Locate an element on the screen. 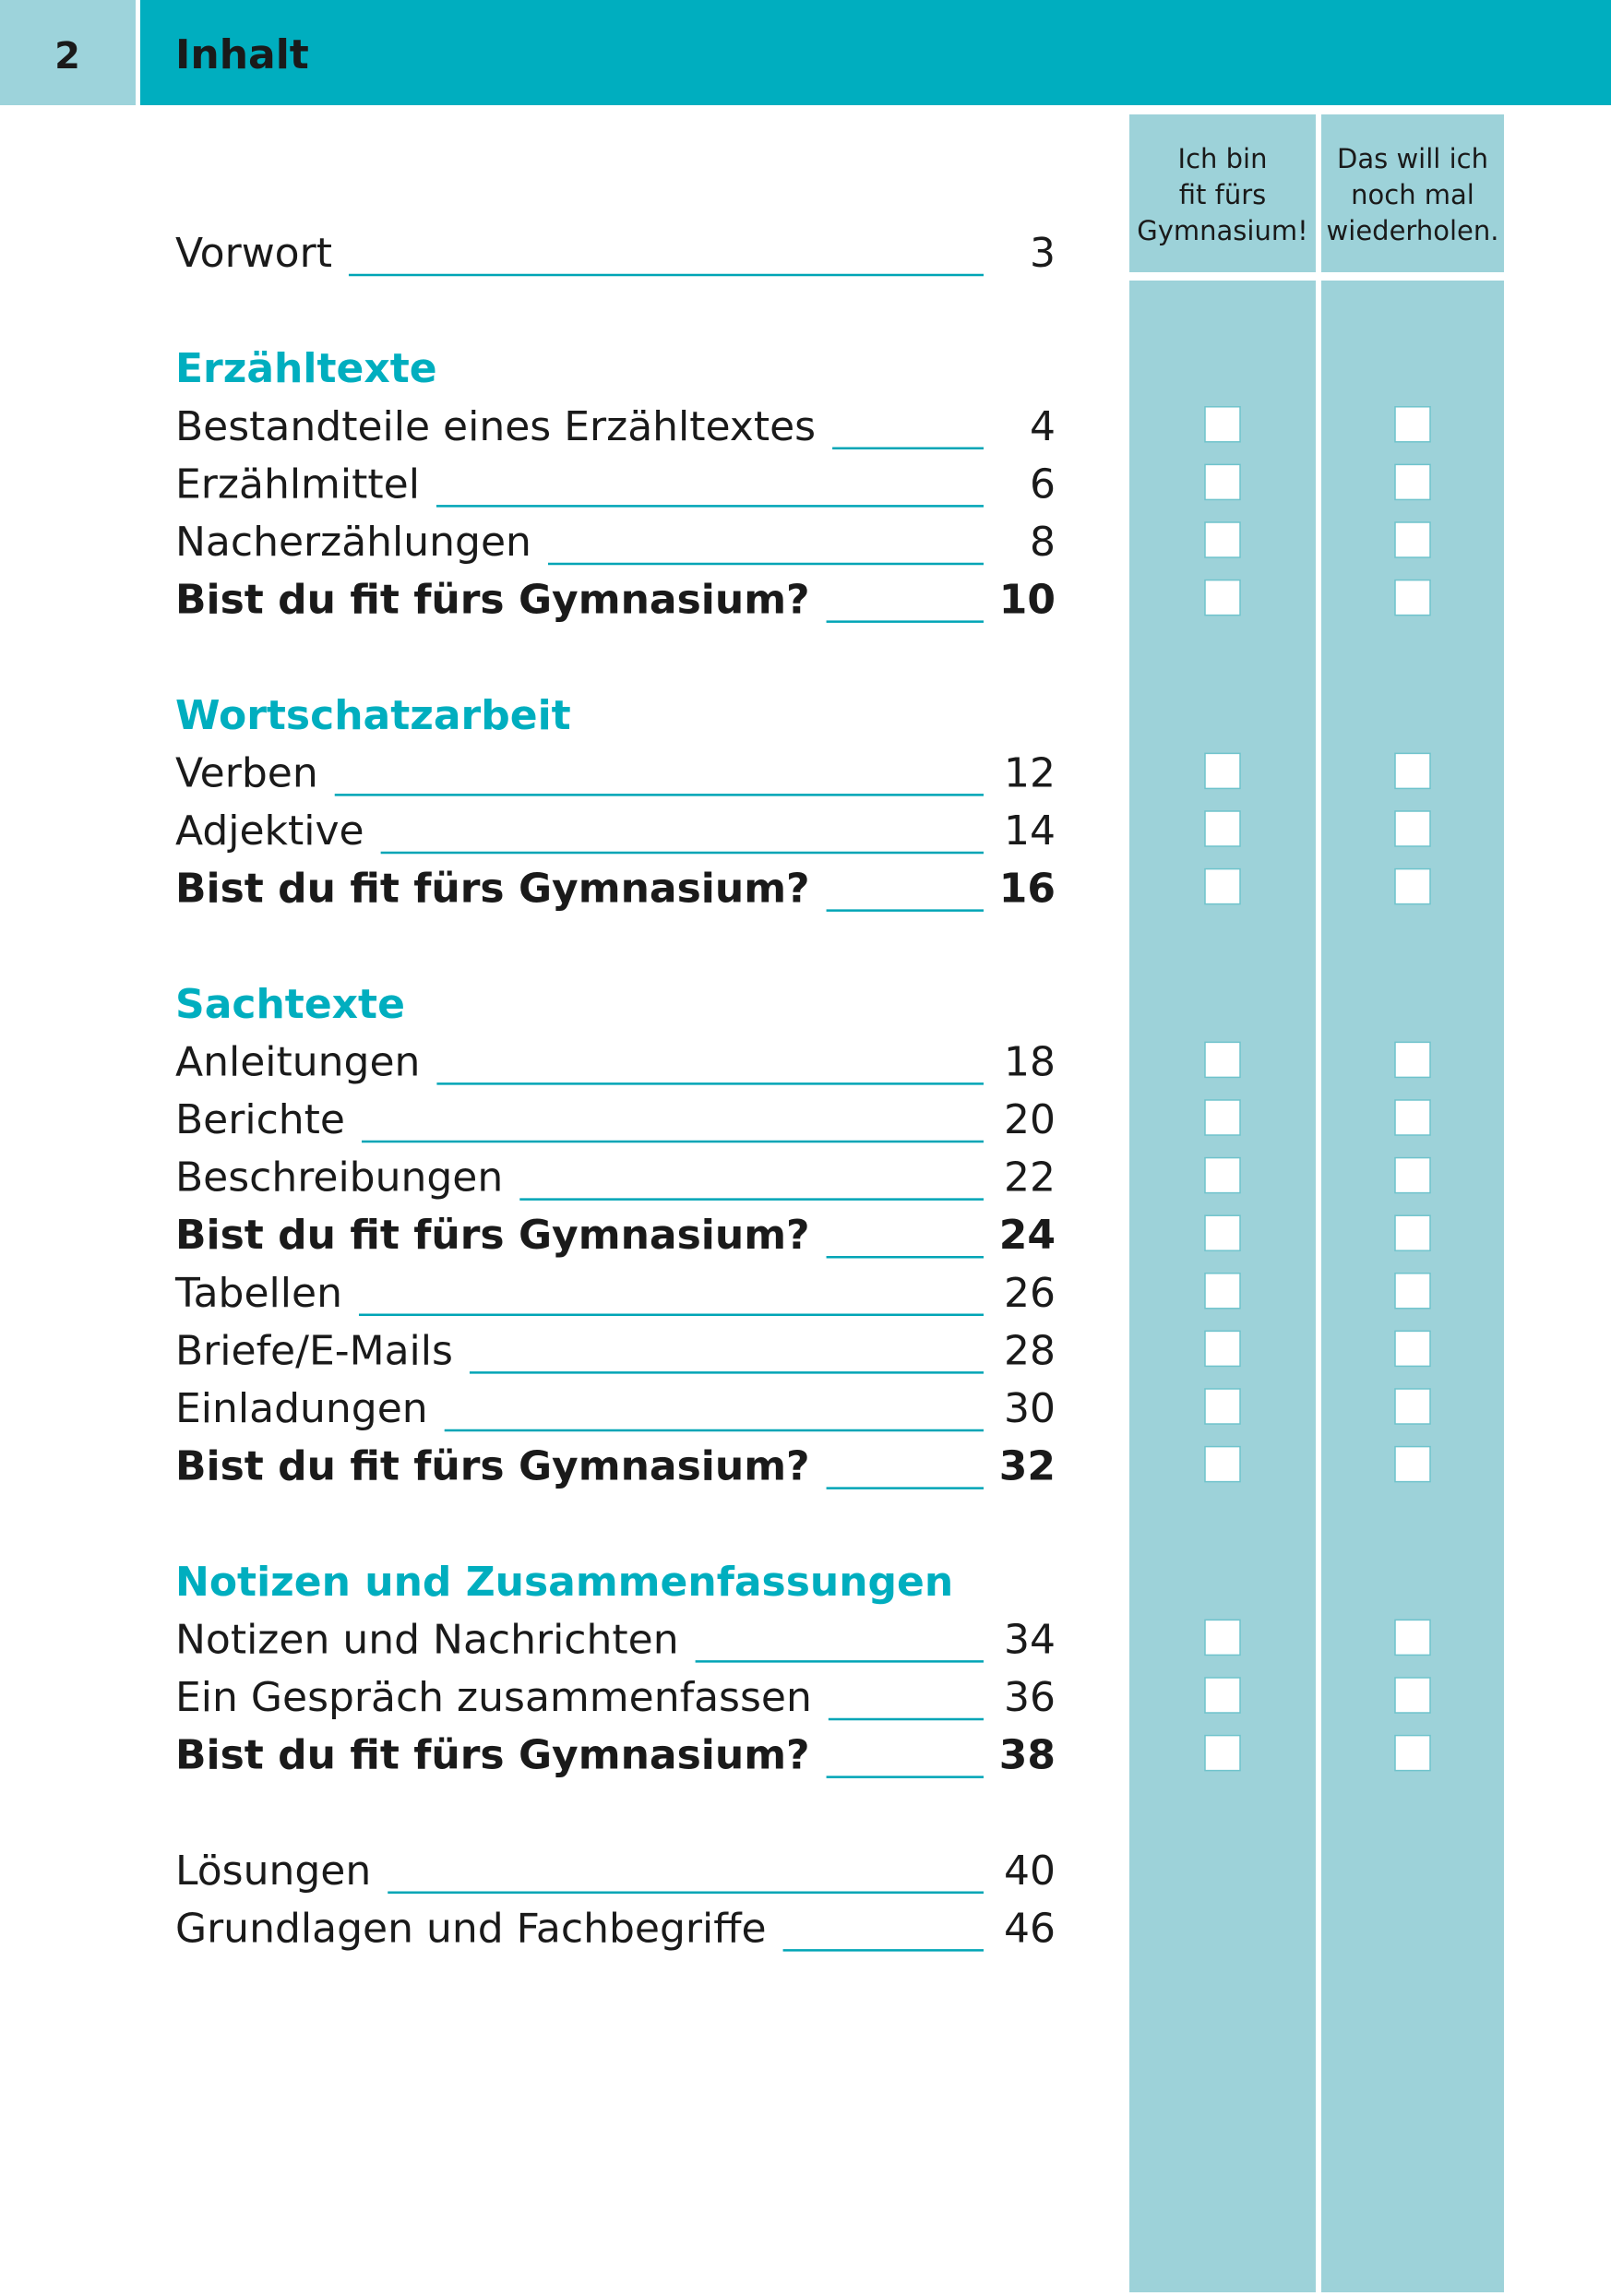 The image size is (1611, 2296). toc-entry: Berichte is located at coordinates (260, 1119).